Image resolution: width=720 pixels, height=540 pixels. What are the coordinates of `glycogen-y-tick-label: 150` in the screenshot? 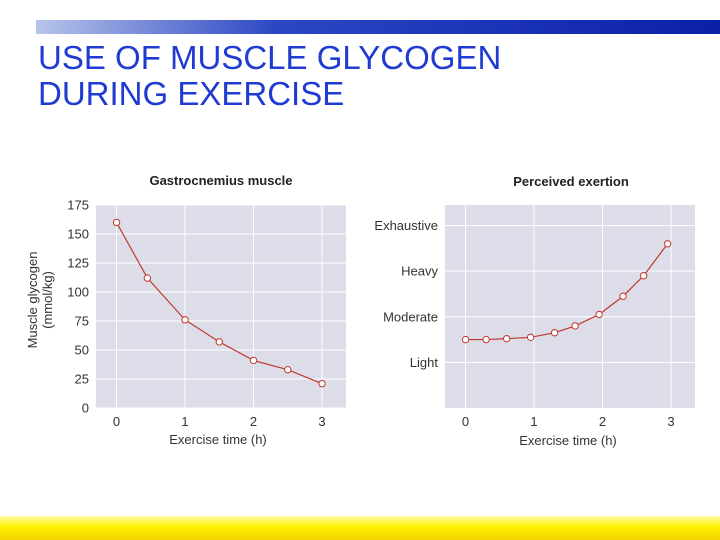 It's located at (78, 234).